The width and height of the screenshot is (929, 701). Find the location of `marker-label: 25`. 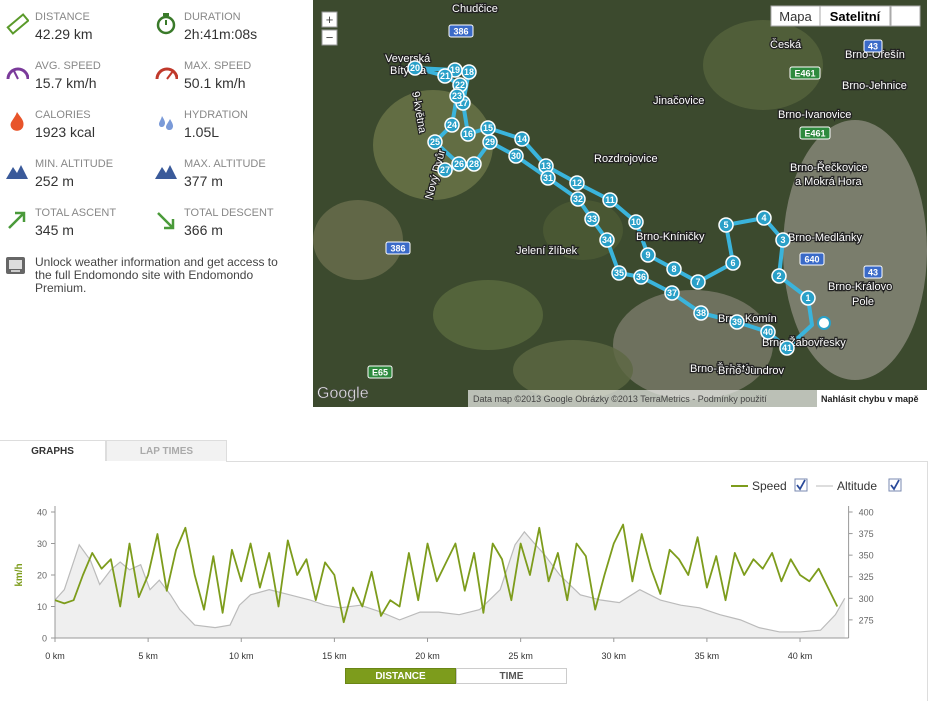

marker-label: 25 is located at coordinates (435, 142).